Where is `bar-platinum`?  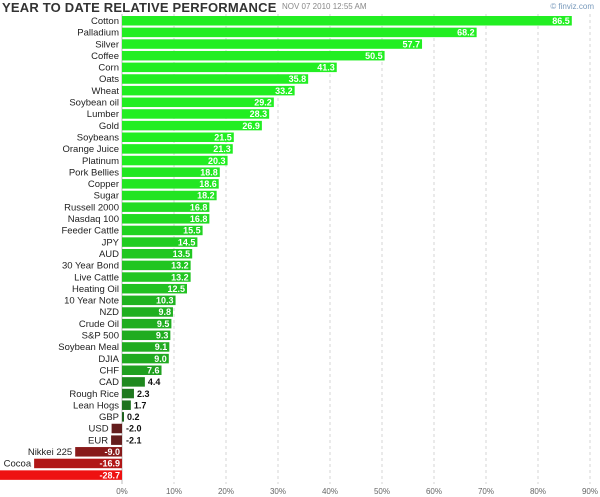
bar-platinum is located at coordinates (175, 160).